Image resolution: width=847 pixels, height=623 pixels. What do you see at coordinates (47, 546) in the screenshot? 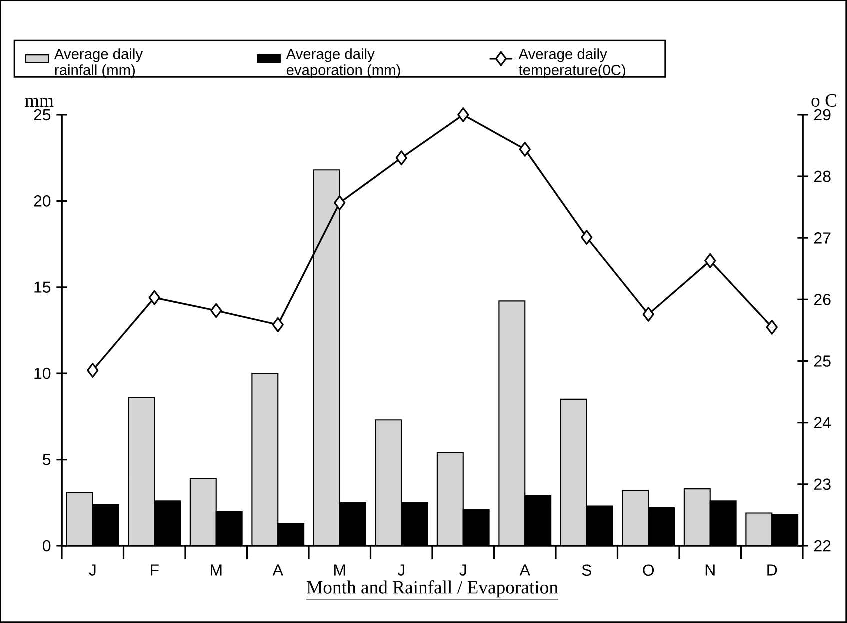
I see `y-tick-label: 0` at bounding box center [47, 546].